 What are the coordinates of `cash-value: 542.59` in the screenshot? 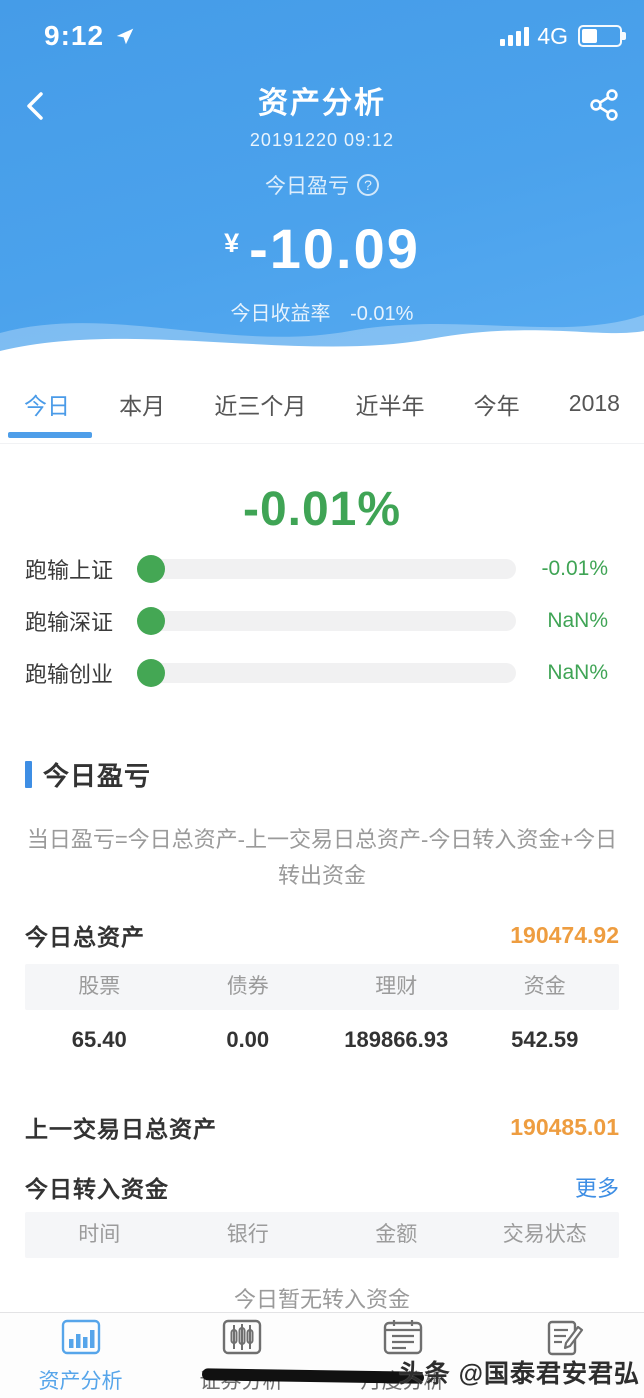 It's located at (545, 1039).